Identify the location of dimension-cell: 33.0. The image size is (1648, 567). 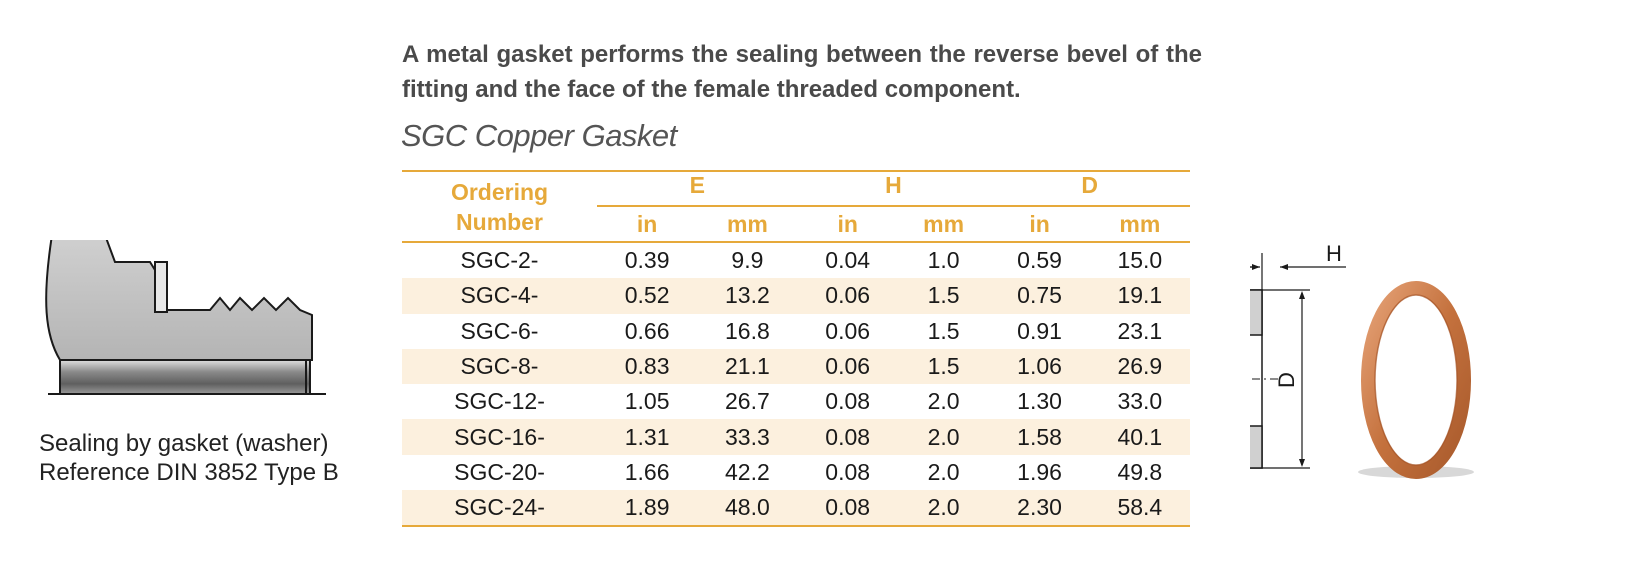
(1140, 401).